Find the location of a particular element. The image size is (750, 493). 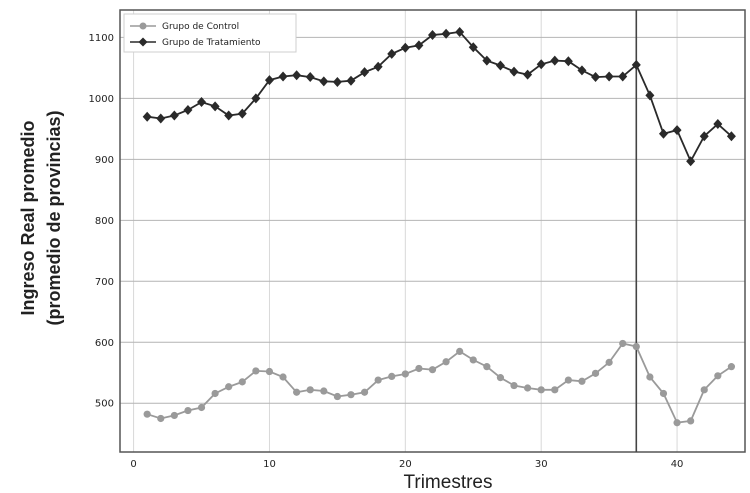

x-tick-label: 40 is located at coordinates (677, 464).